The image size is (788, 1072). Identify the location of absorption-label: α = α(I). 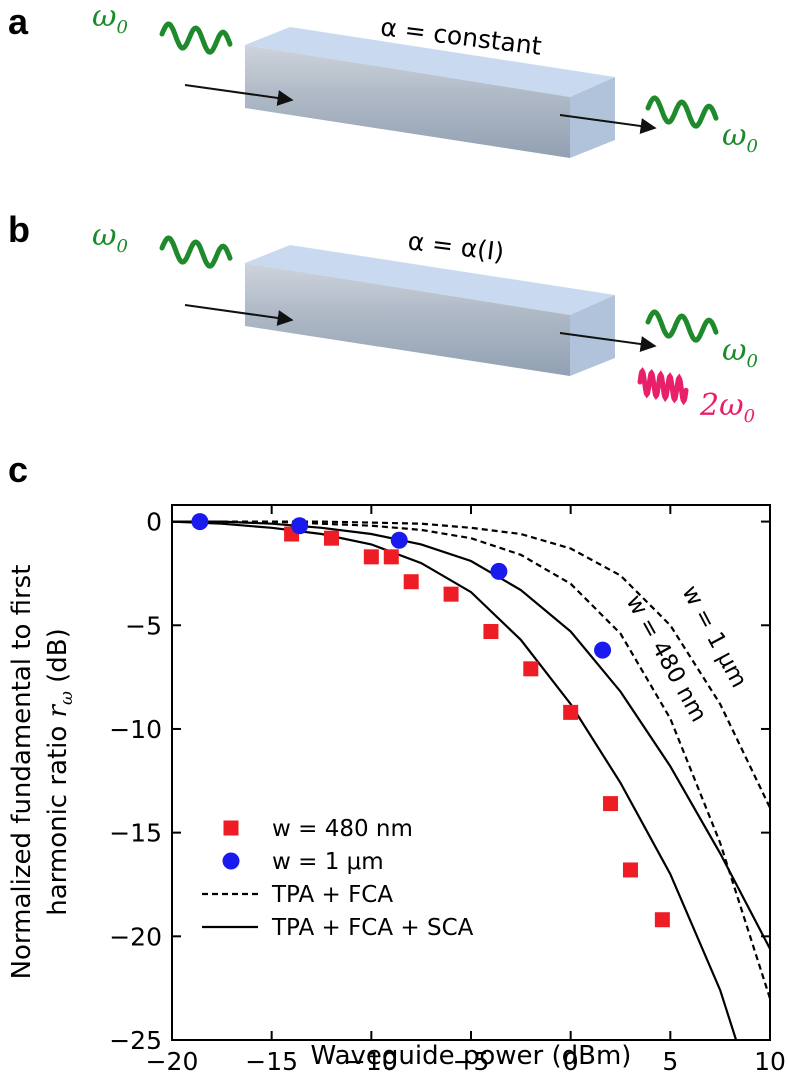
(456, 246).